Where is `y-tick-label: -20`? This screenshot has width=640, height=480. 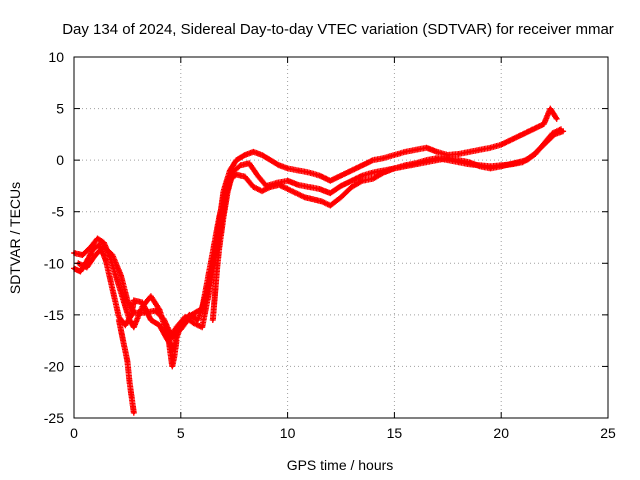
y-tick-label: -20 is located at coordinates (54, 366).